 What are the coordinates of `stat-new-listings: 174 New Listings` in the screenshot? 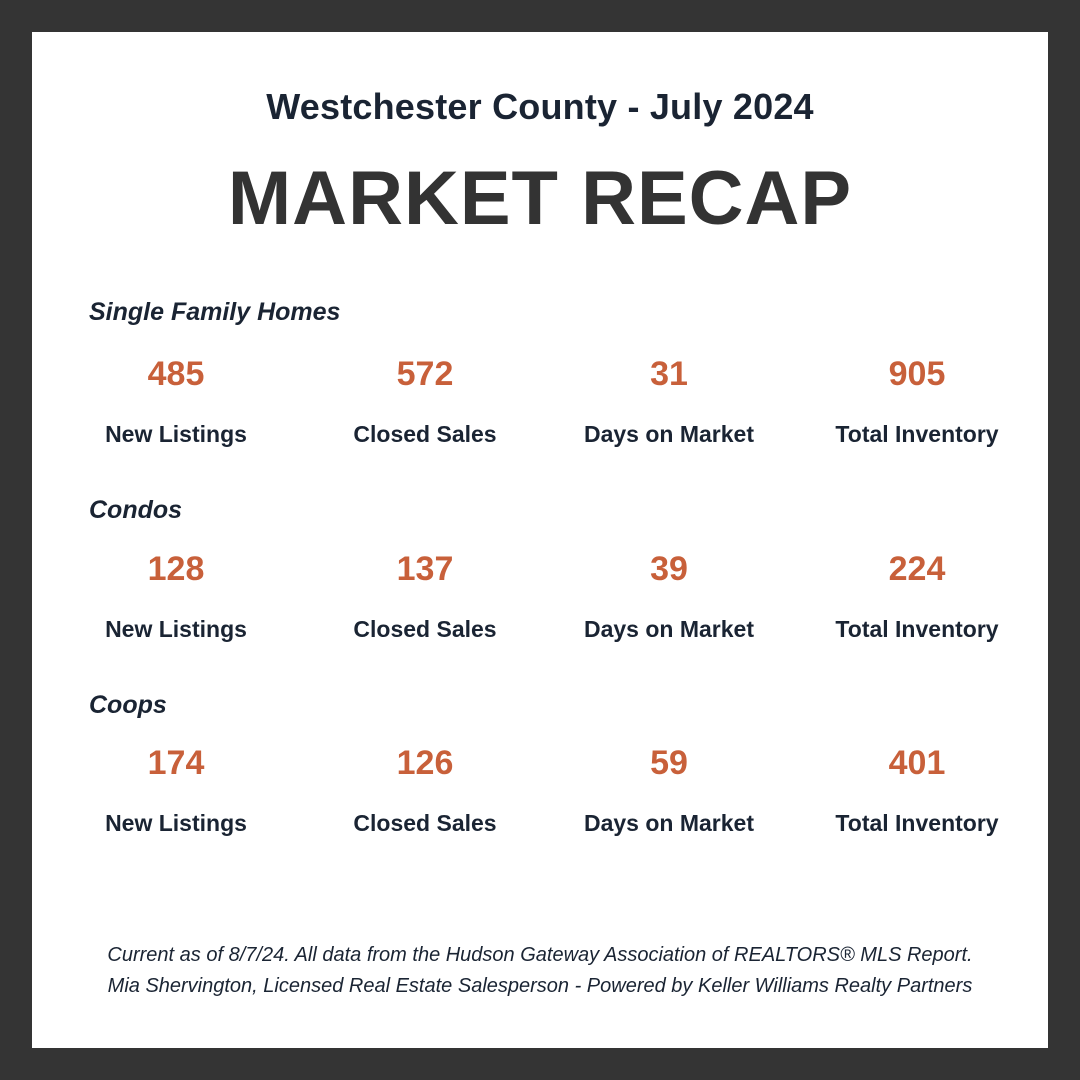 It's located at (176, 790).